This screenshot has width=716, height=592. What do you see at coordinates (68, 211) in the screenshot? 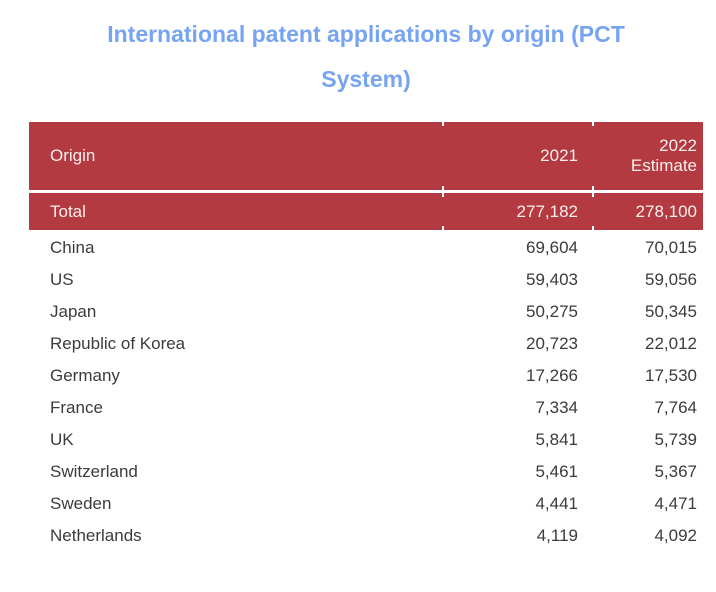
I see `total-label: Total` at bounding box center [68, 211].